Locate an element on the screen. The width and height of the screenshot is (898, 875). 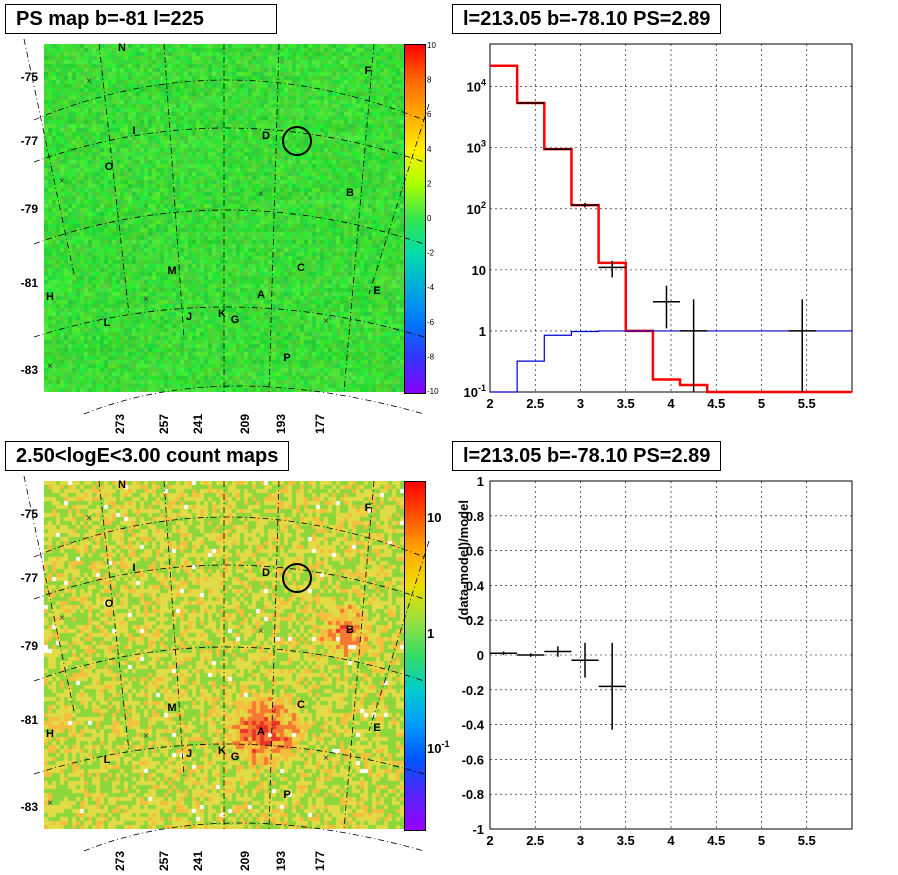
count-map-source-circle is located at coordinates (297, 578).